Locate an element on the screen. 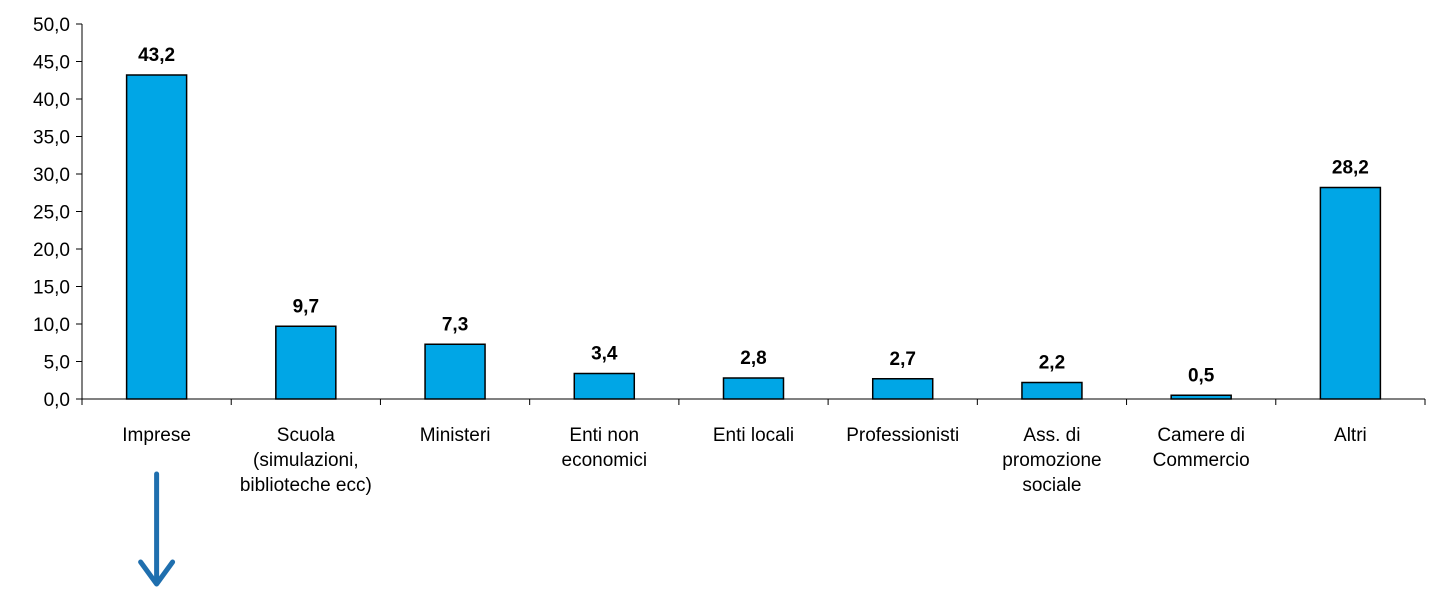 This screenshot has height=590, width=1437. y-tick-label: 15,0 is located at coordinates (51, 288).